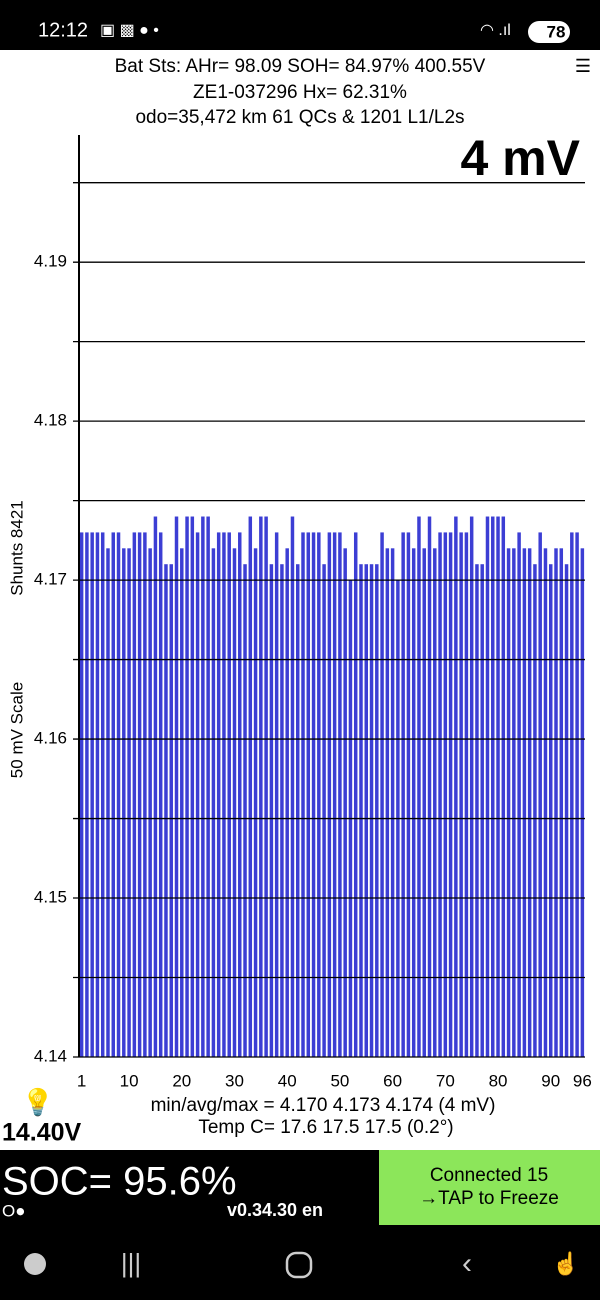 This screenshot has height=1300, width=600. I want to click on battery-pill, so click(549, 32).